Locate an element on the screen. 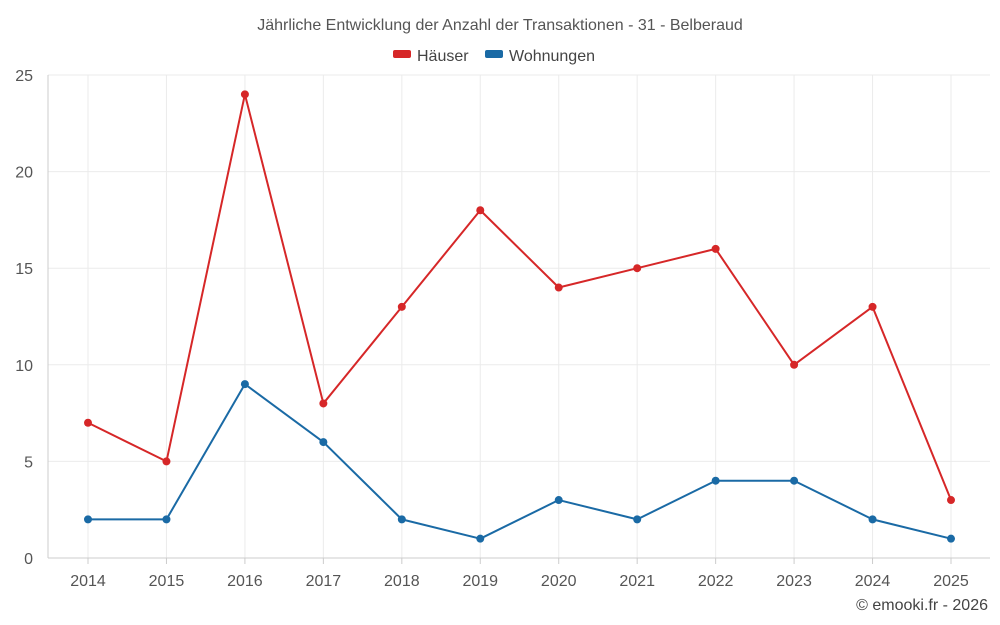  point-haeuser-2019 is located at coordinates (480, 210).